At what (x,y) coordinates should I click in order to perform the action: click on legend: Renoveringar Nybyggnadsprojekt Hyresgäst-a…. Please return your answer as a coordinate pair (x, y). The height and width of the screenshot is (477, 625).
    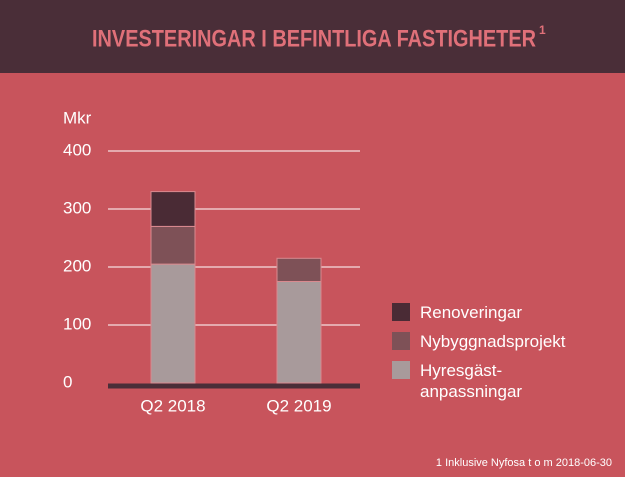
    Looking at the image, I should click on (497, 356).